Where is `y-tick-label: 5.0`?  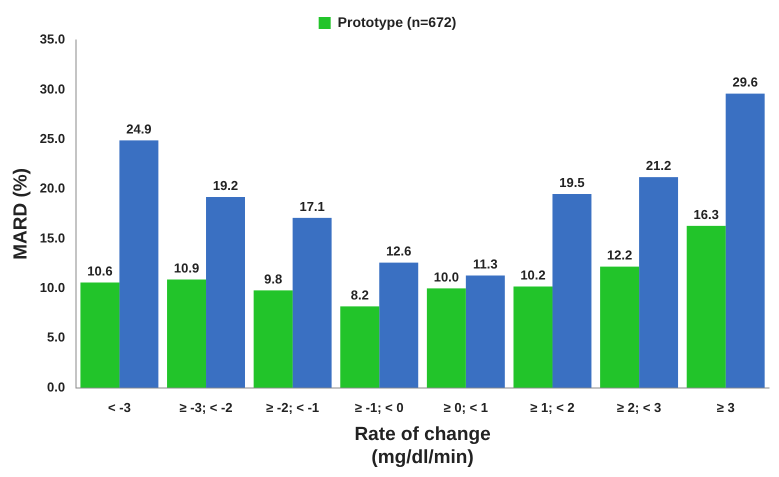 y-tick-label: 5.0 is located at coordinates (56, 337).